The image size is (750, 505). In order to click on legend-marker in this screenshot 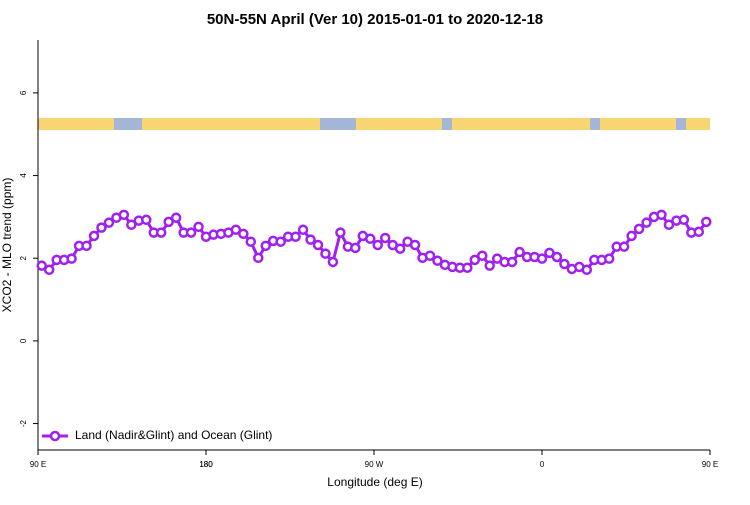, I will do `click(55, 436)`.